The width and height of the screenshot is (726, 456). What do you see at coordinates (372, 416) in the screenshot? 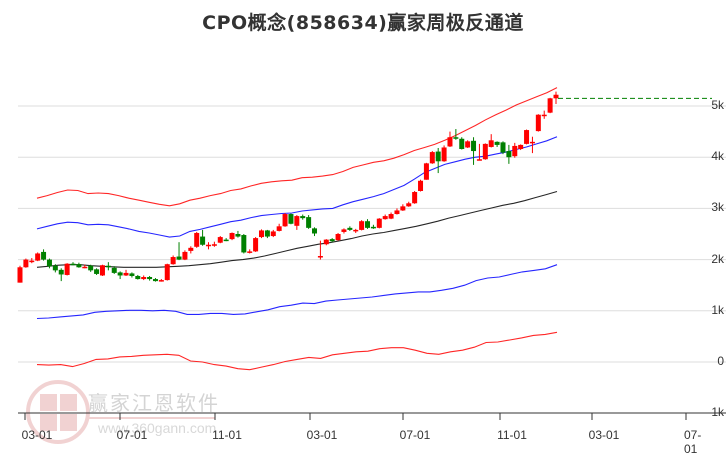
I see `x-axis` at bounding box center [372, 416].